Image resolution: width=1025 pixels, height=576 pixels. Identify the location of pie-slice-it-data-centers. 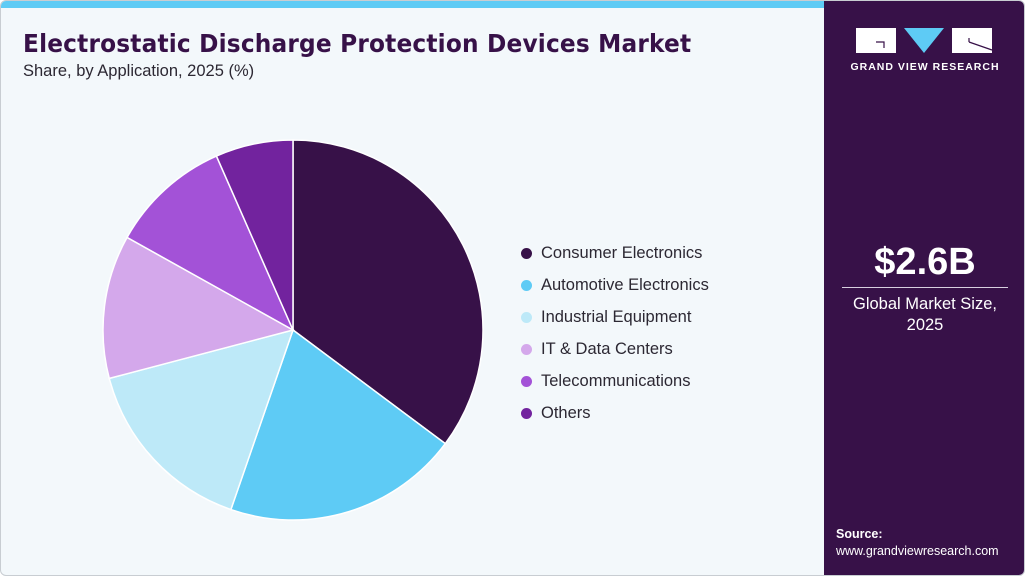
(198, 308).